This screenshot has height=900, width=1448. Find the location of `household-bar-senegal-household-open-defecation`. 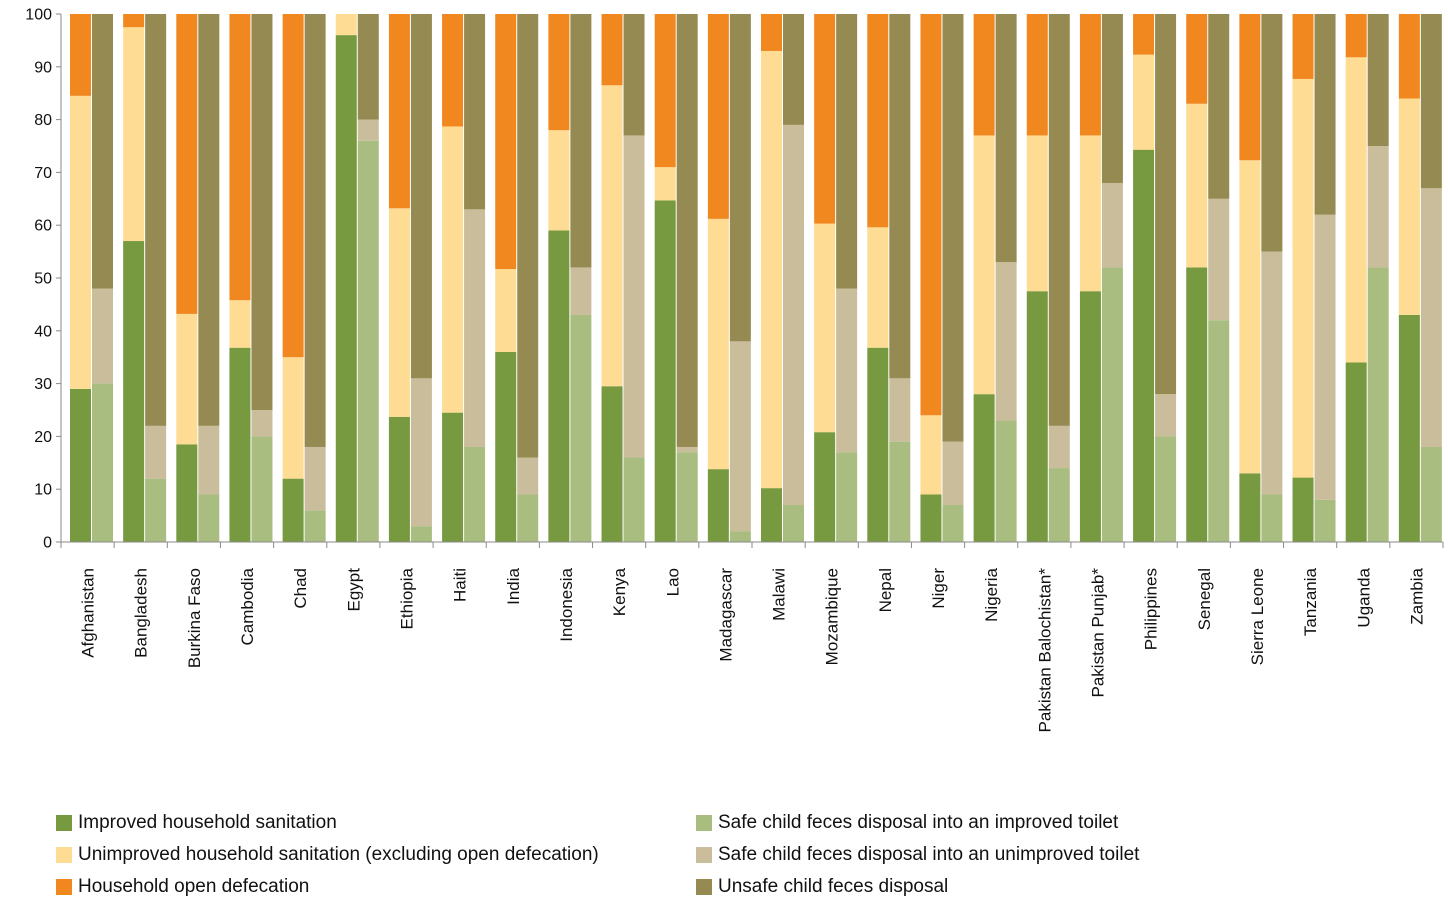

household-bar-senegal-household-open-defecation is located at coordinates (1197, 59).